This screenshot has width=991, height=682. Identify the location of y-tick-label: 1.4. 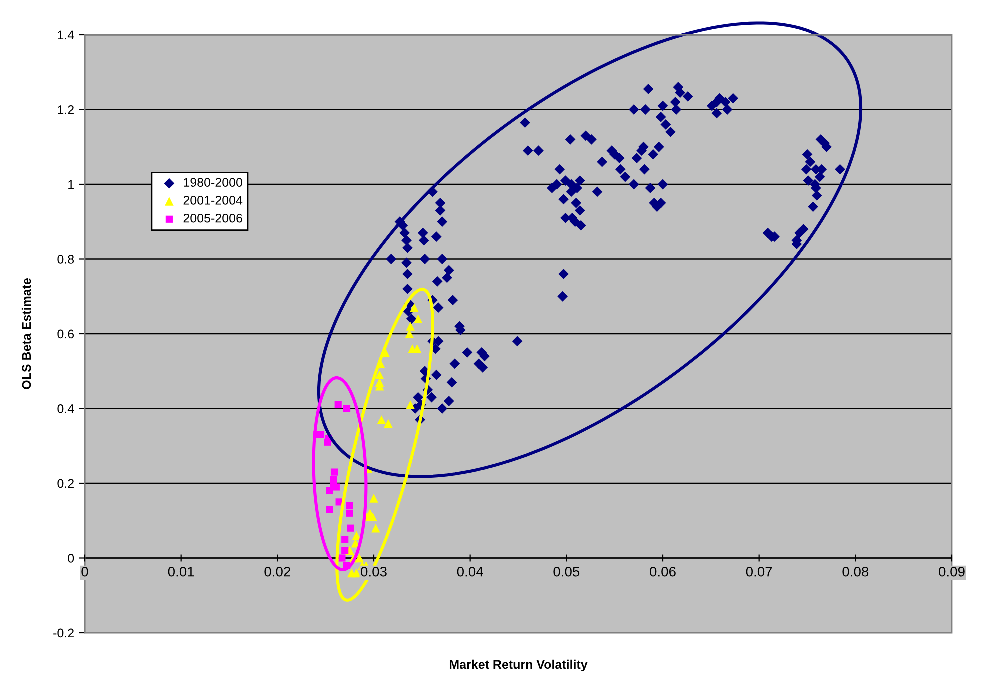
(66, 35).